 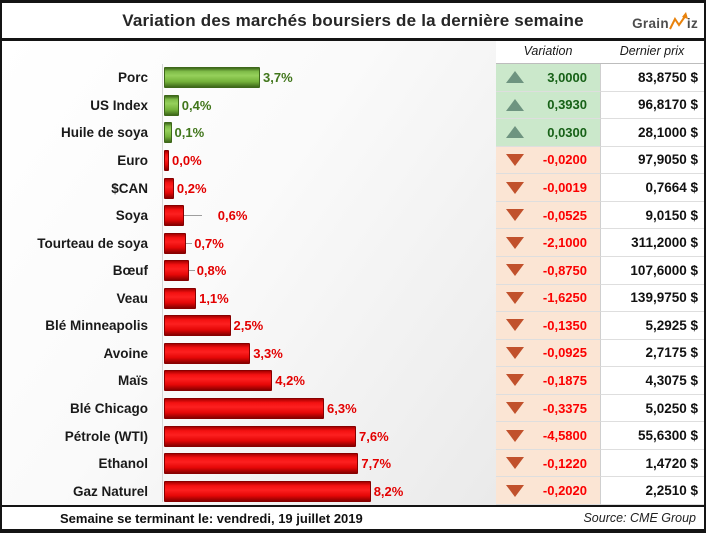 What do you see at coordinates (248, 326) in the screenshot?
I see `bar-value-label: 2,5%` at bounding box center [248, 326].